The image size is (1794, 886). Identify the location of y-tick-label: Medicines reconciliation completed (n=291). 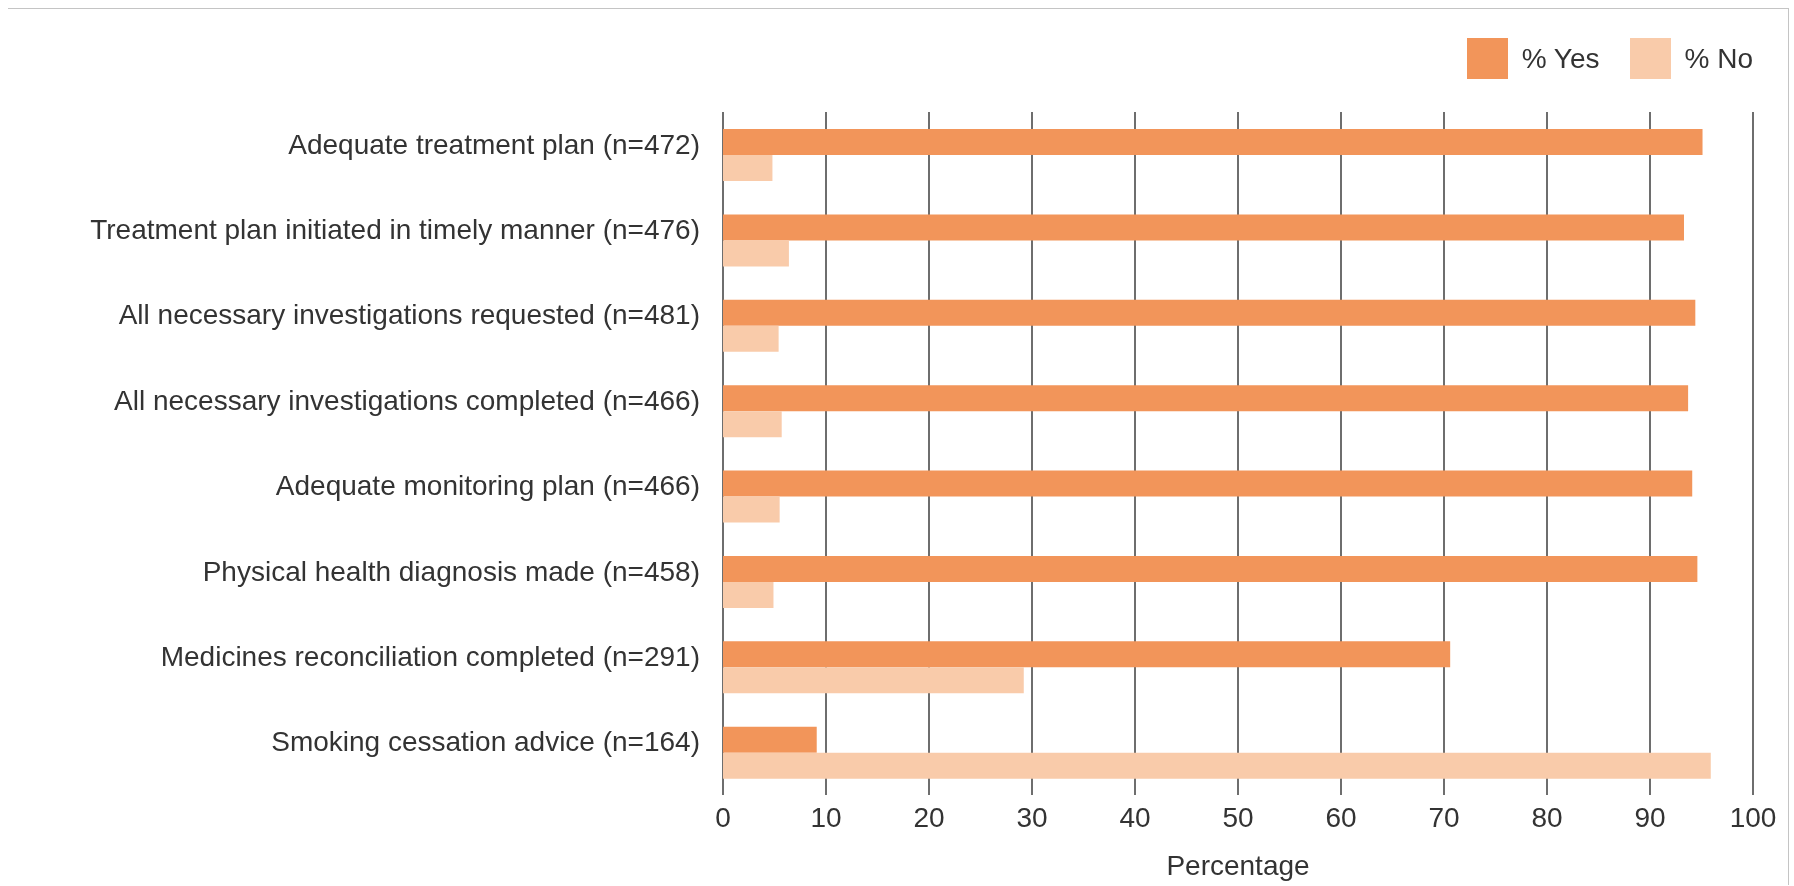
(430, 656).